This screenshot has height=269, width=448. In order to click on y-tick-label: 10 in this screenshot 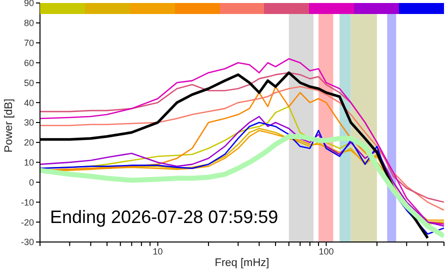, I will do `click(29, 163)`.